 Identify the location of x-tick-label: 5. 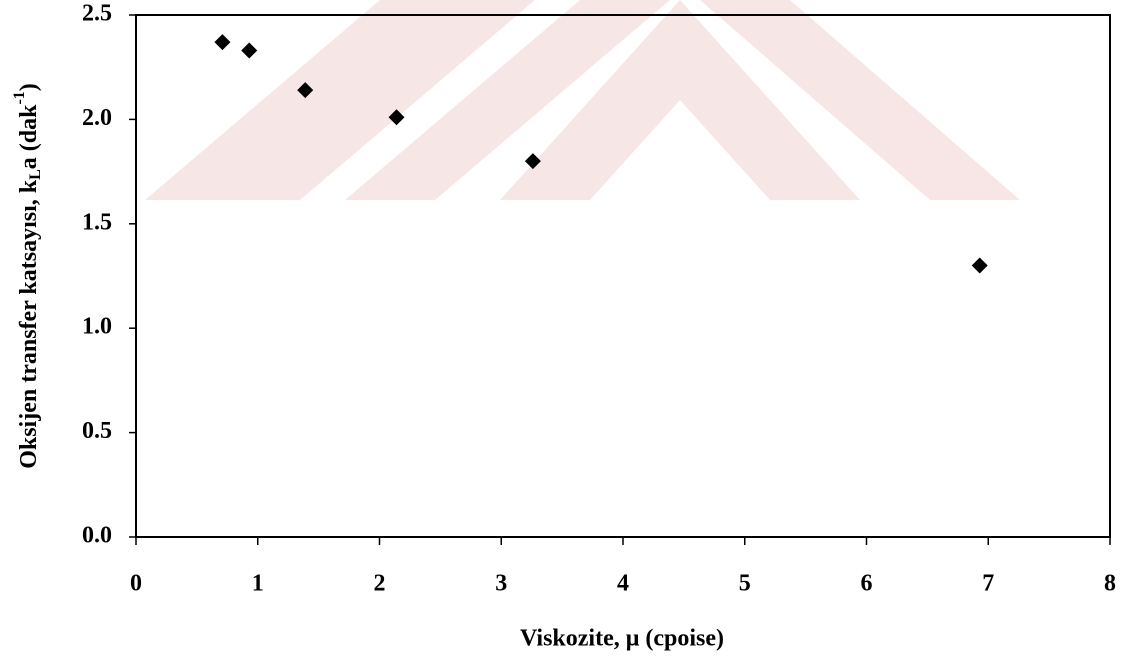
(745, 584).